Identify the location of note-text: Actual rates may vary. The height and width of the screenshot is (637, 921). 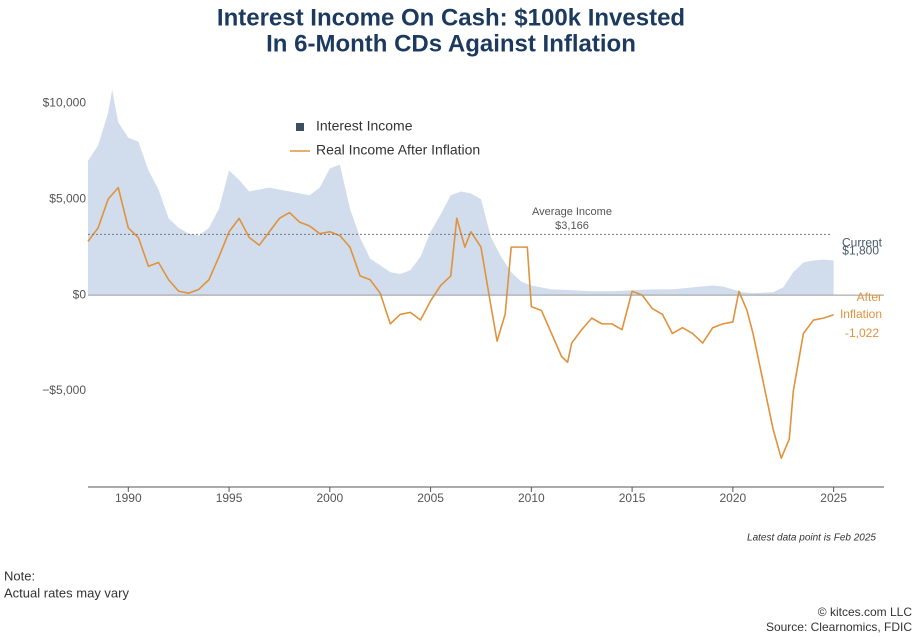
(66, 592).